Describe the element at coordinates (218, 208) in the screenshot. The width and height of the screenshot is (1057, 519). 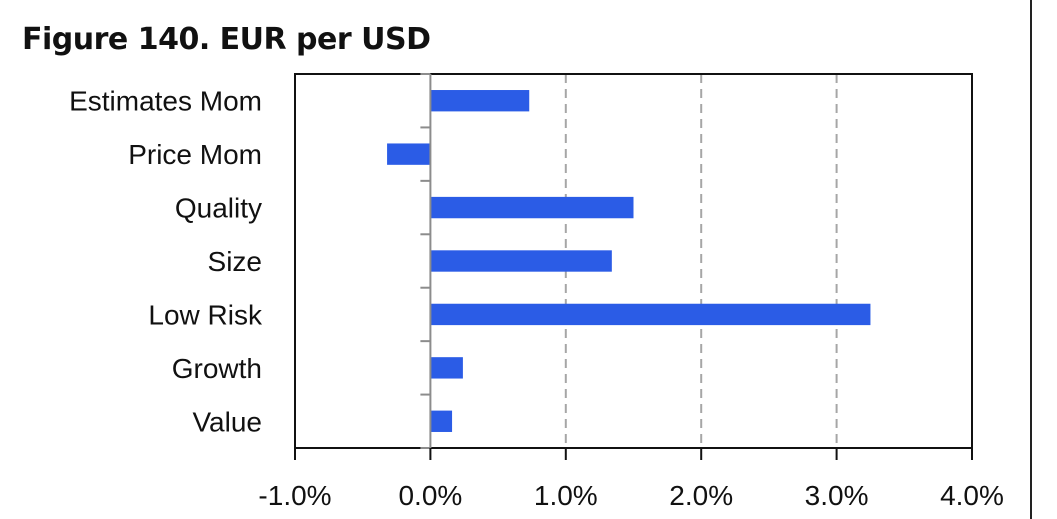
I see `category-label-quality: Quality` at that location.